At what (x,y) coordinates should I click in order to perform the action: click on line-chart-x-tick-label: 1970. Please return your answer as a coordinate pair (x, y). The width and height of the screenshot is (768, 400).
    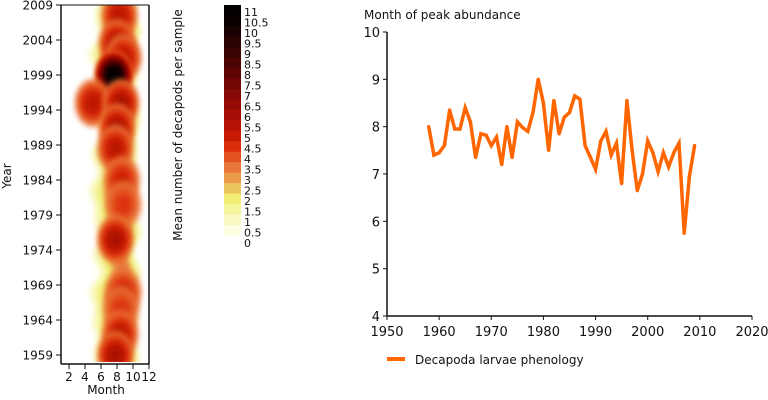
    Looking at the image, I should click on (491, 332).